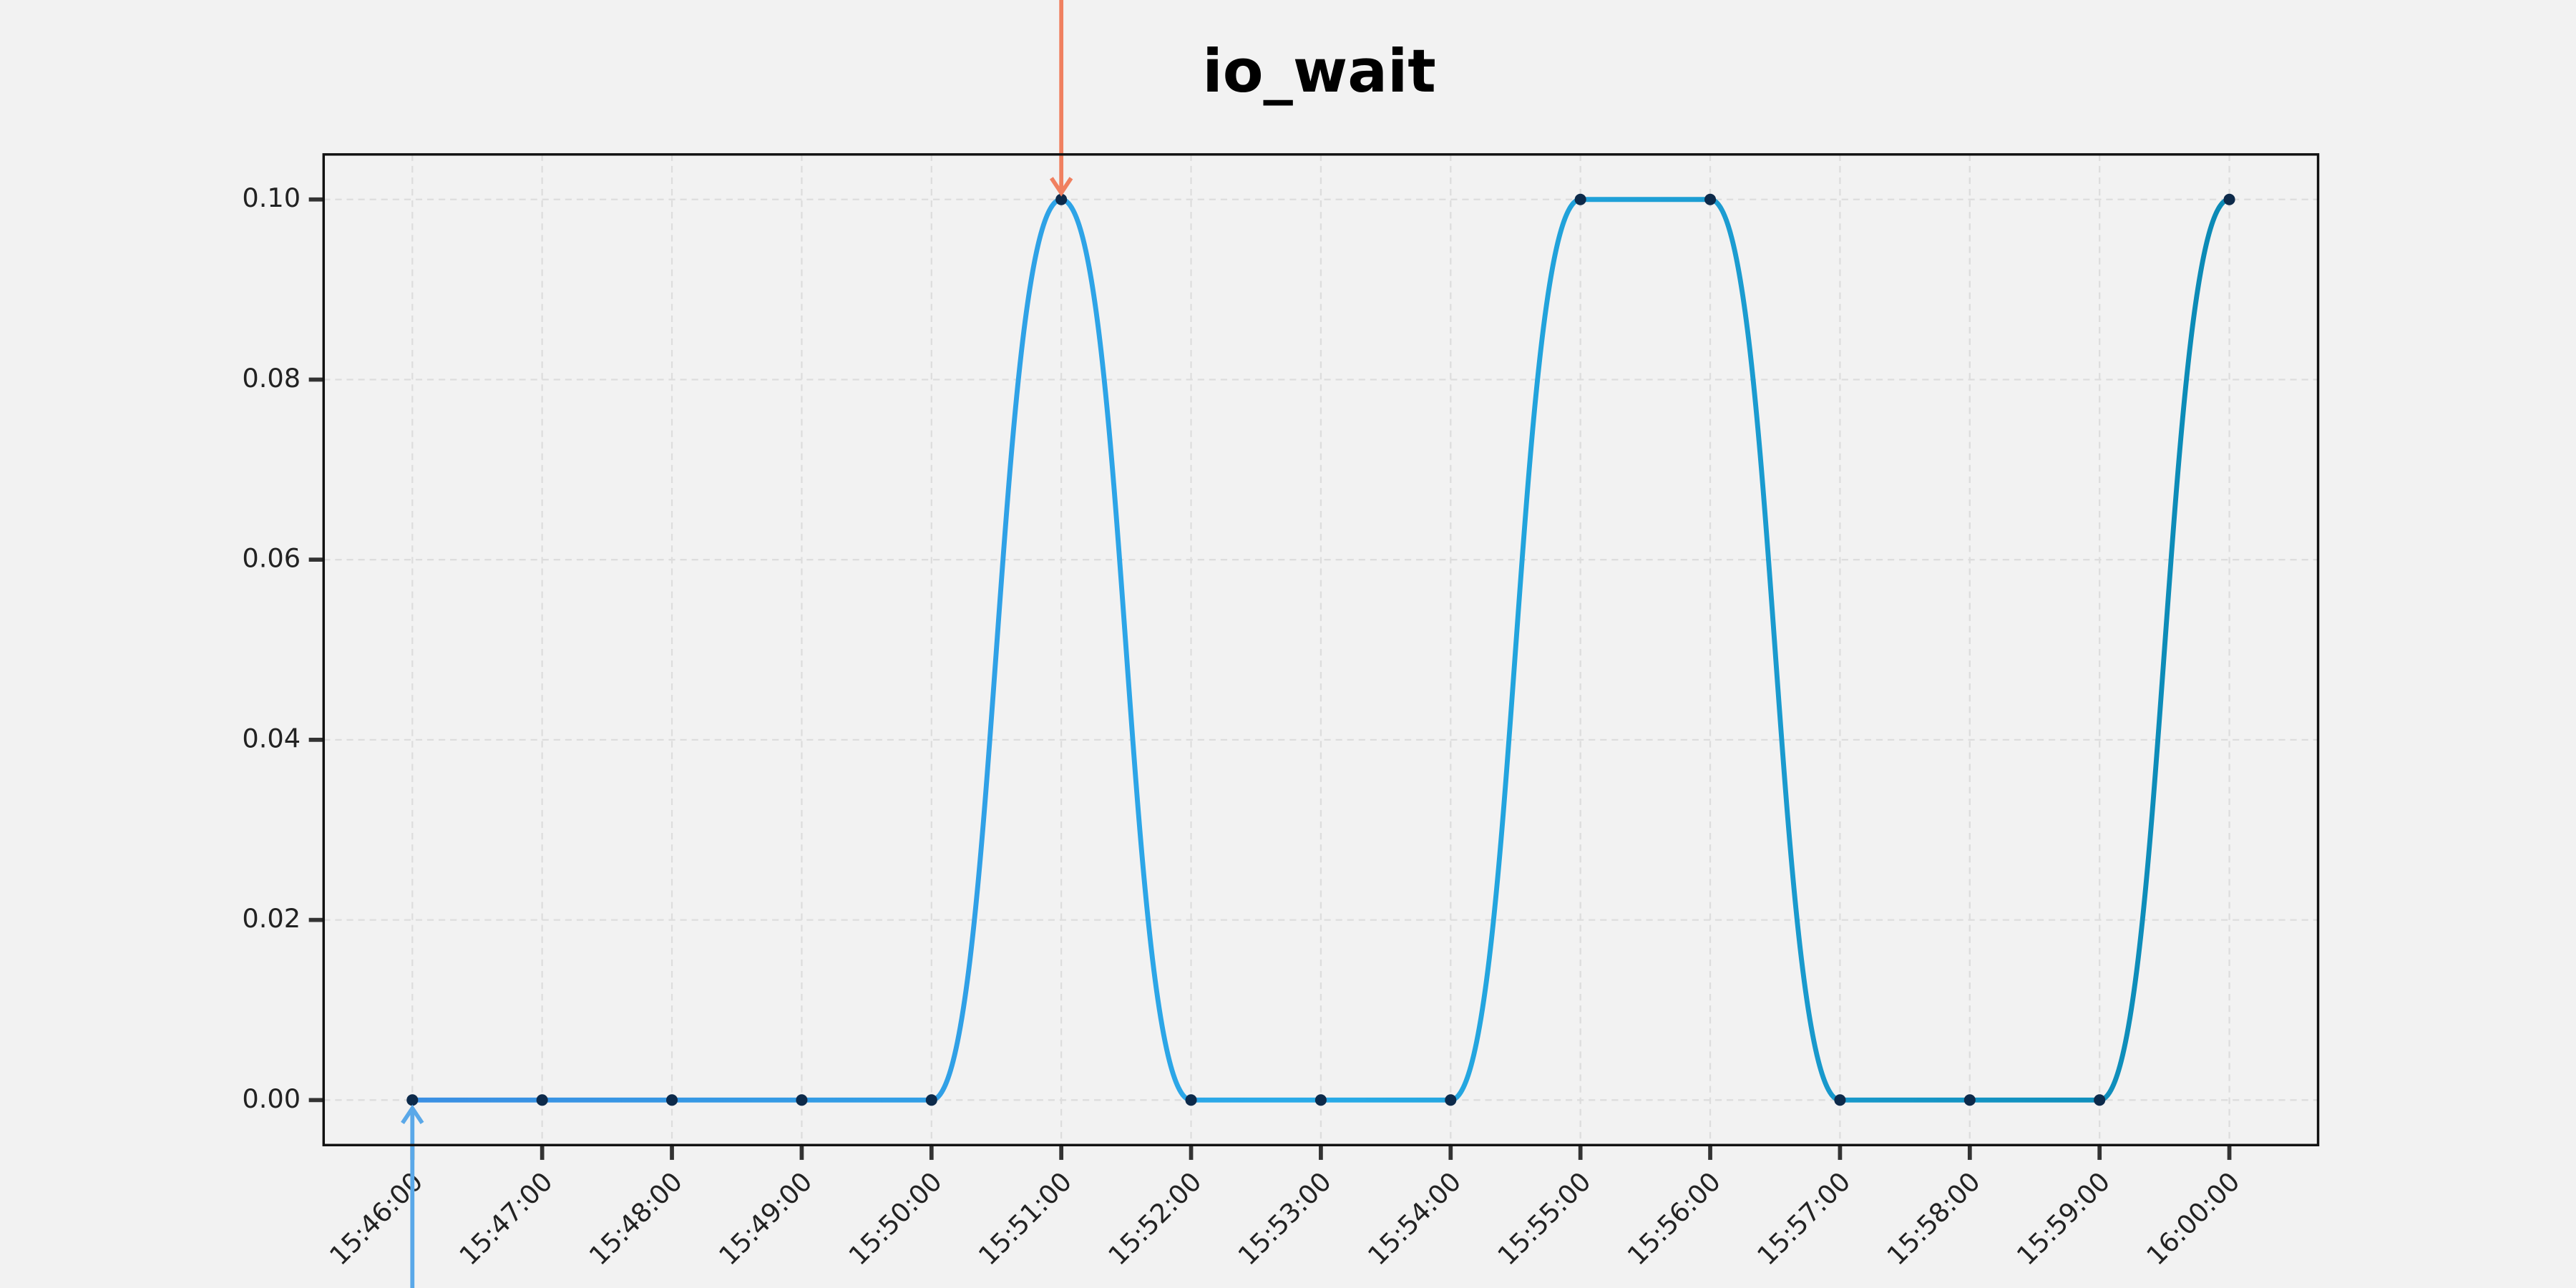 The width and height of the screenshot is (2576, 1288). I want to click on y-tick-label: 0.08, so click(271, 378).